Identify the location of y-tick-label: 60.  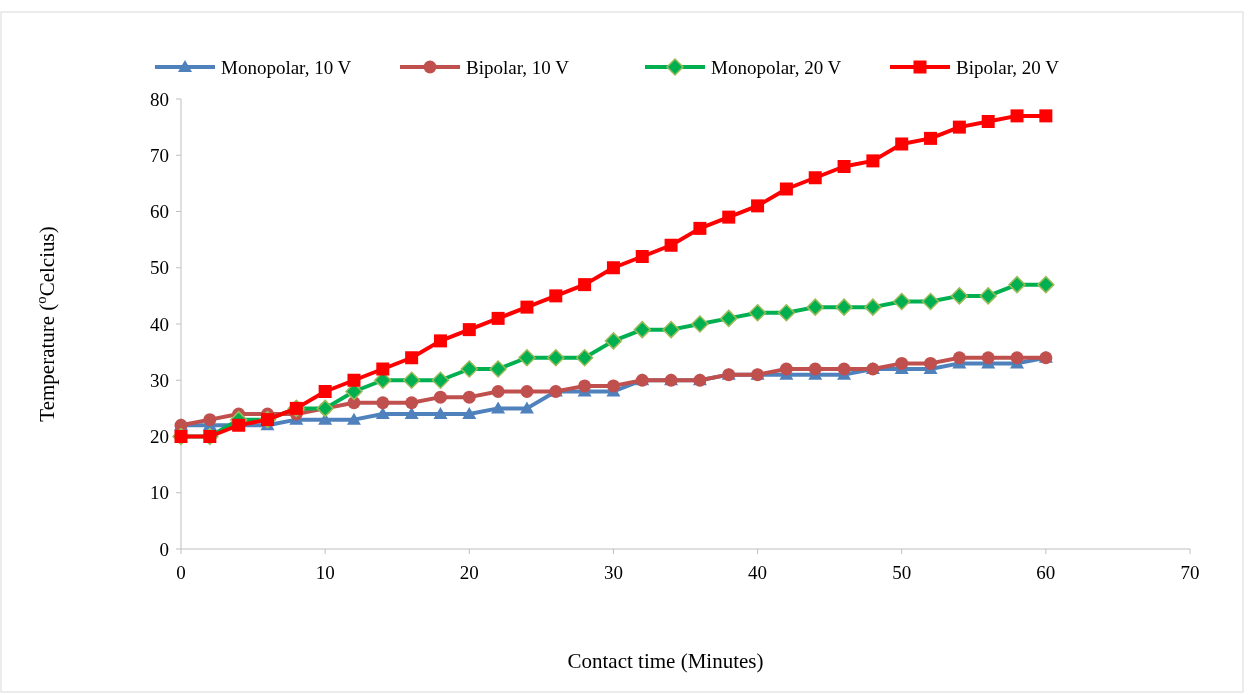
(159, 212).